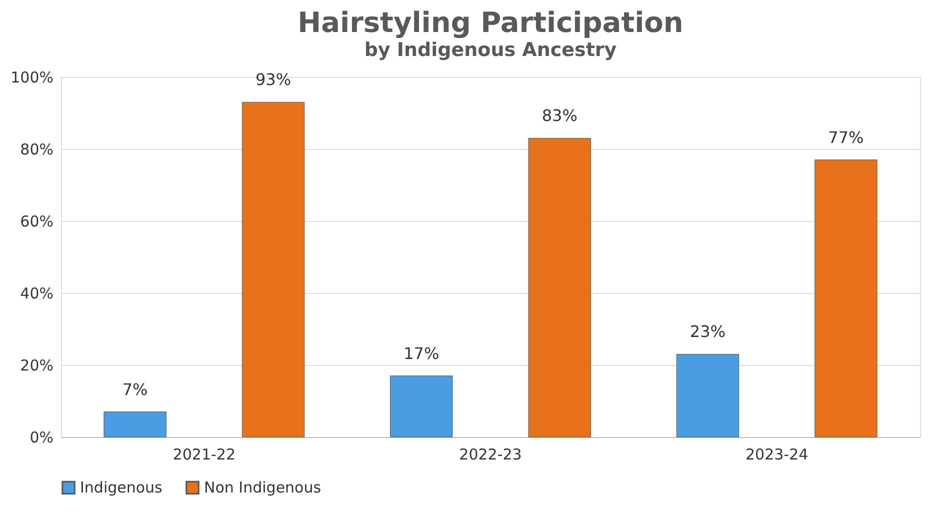  What do you see at coordinates (422, 353) in the screenshot?
I see `data-label: 17%` at bounding box center [422, 353].